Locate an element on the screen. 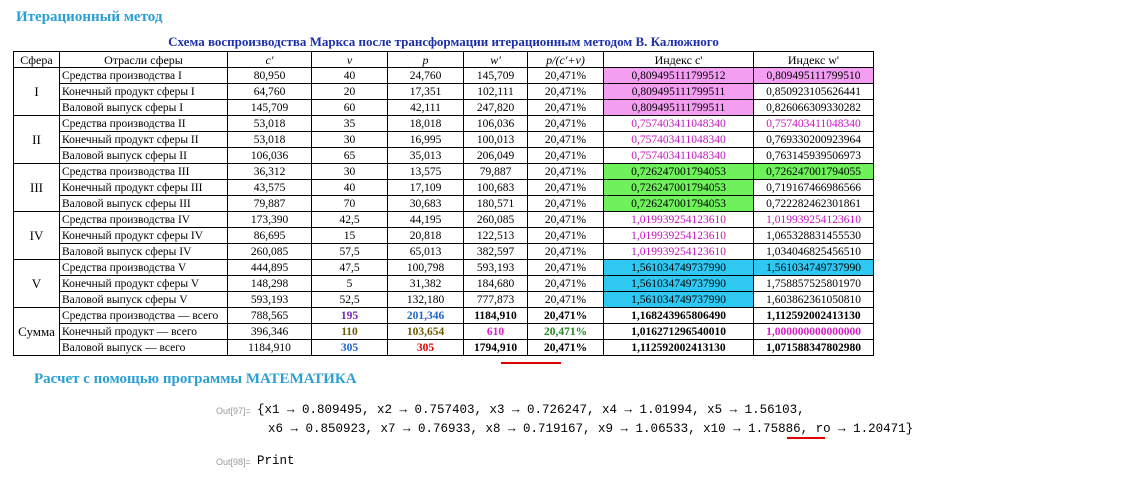 The image size is (1128, 495). value-cell: 57,5 is located at coordinates (349, 251).